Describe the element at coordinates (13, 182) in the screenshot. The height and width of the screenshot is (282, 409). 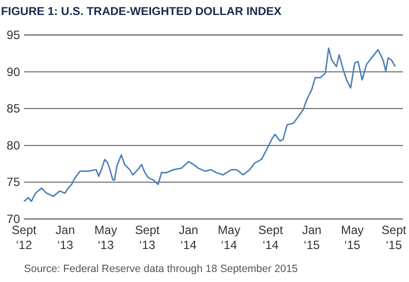
I see `y-tick-label: 75` at that location.